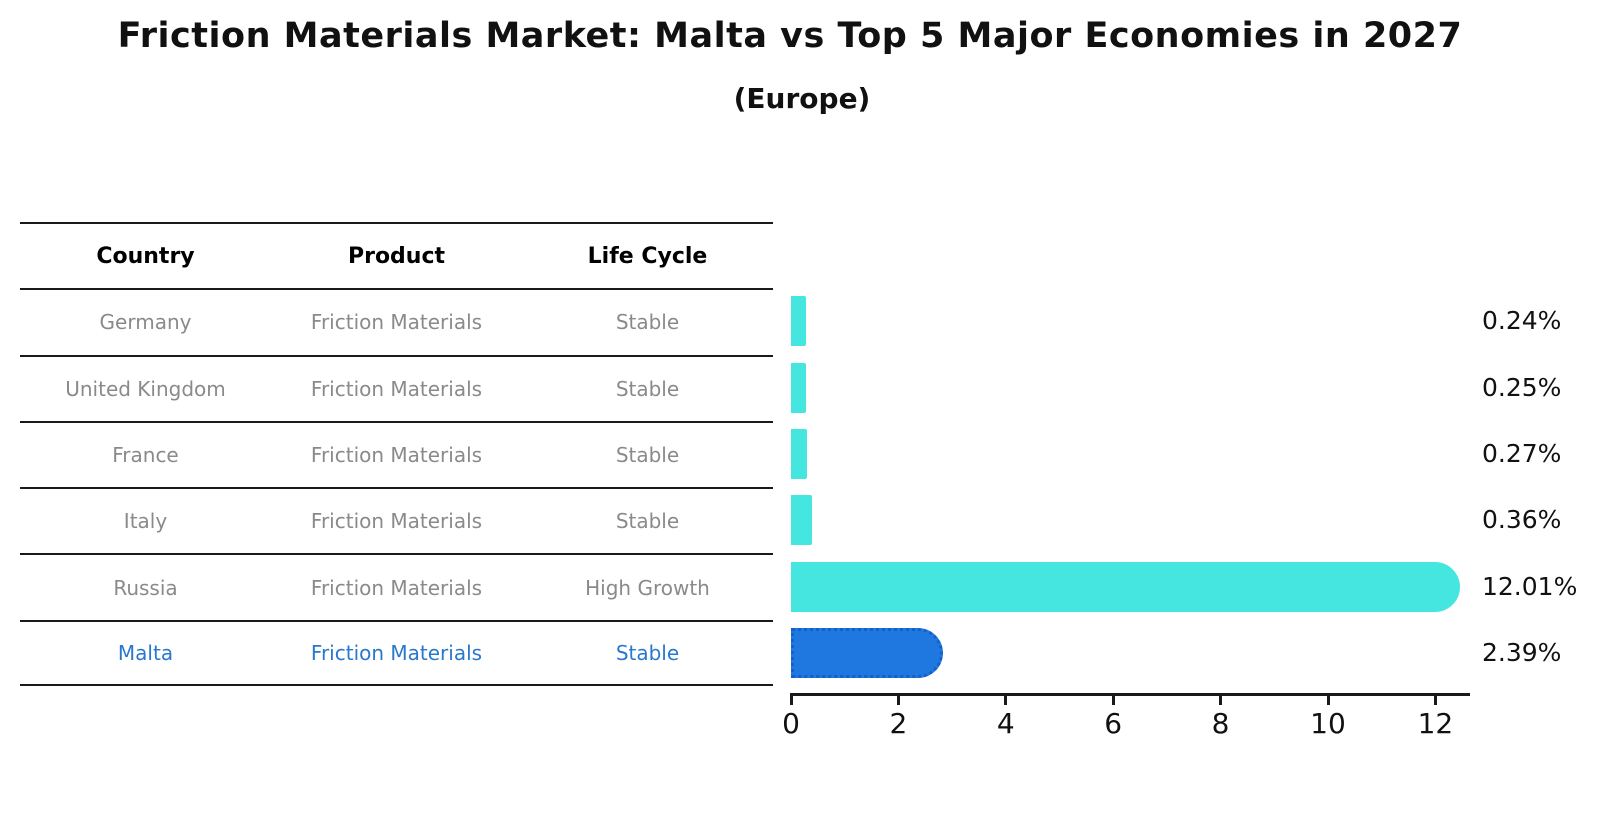 This screenshot has width=1604, height=823. I want to click on cell-country: Italy, so click(145, 521).